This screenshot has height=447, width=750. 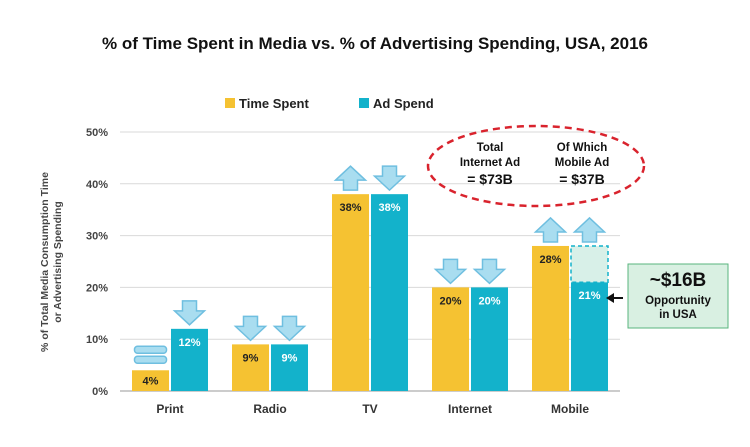 I want to click on oval-callout-text: = $37B, so click(x=582, y=179).